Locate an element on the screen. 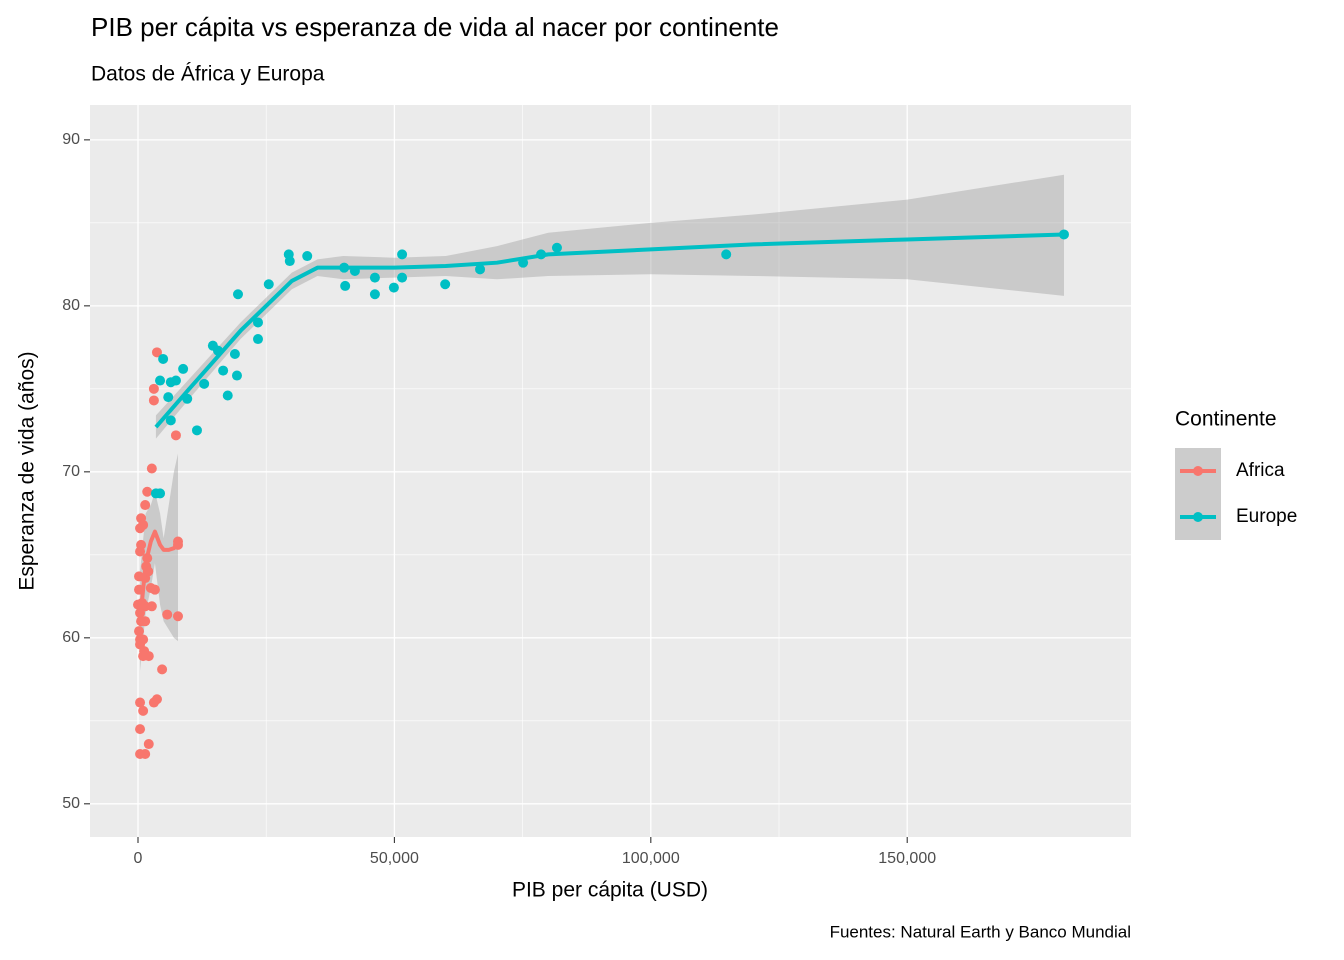 The width and height of the screenshot is (1344, 960). y-axis-title: Esperanza de vida (años) is located at coordinates (27, 470).